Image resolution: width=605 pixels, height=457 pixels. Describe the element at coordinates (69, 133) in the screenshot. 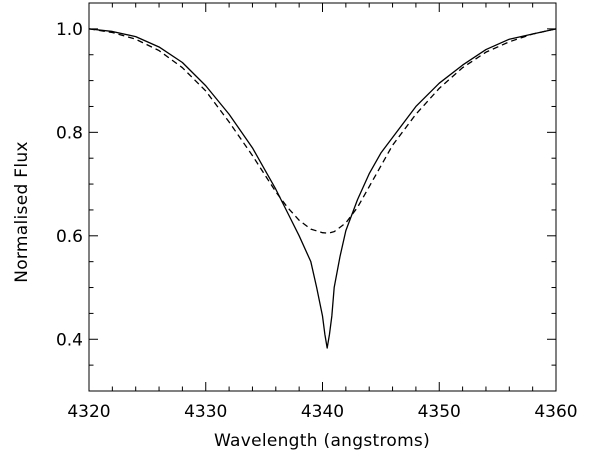

I see `y-tick-label: 0.8` at that location.